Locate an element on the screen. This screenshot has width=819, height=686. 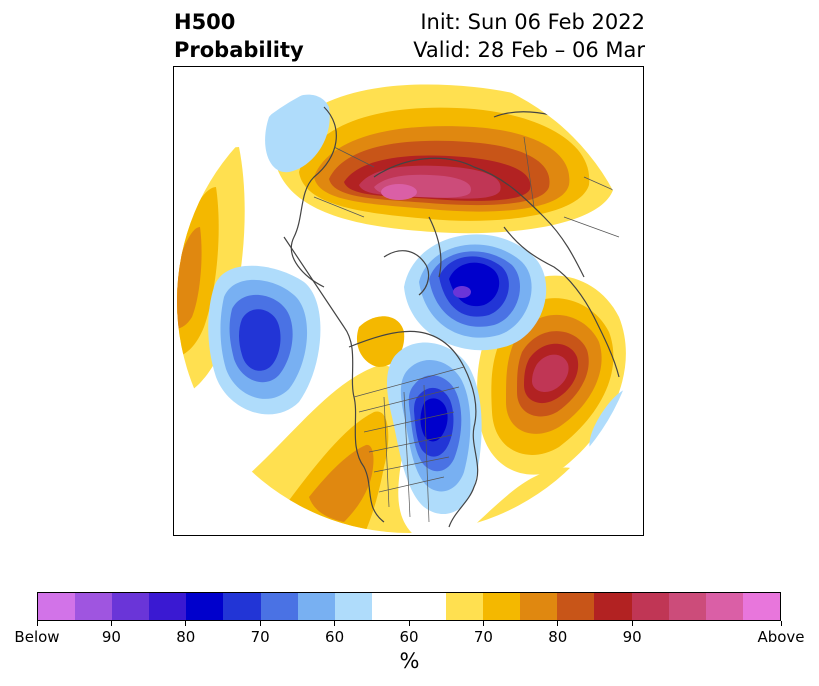
colorbar-label: % is located at coordinates (409, 661).